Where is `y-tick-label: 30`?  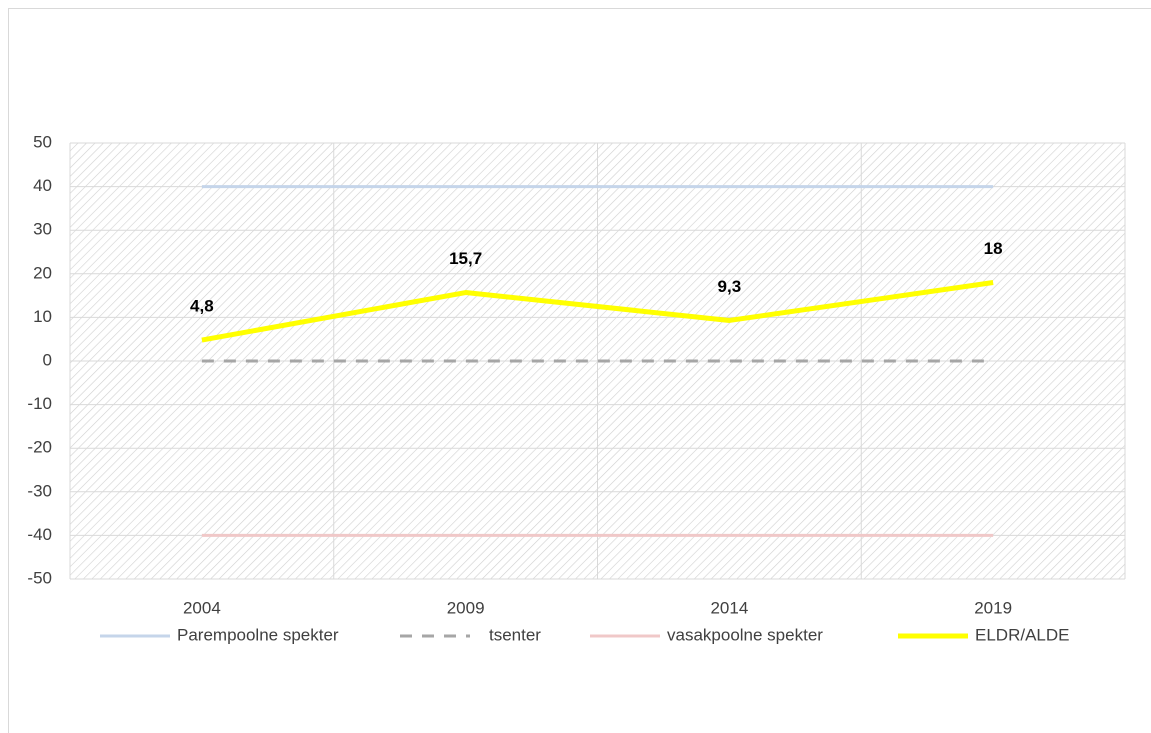 y-tick-label: 30 is located at coordinates (42, 229).